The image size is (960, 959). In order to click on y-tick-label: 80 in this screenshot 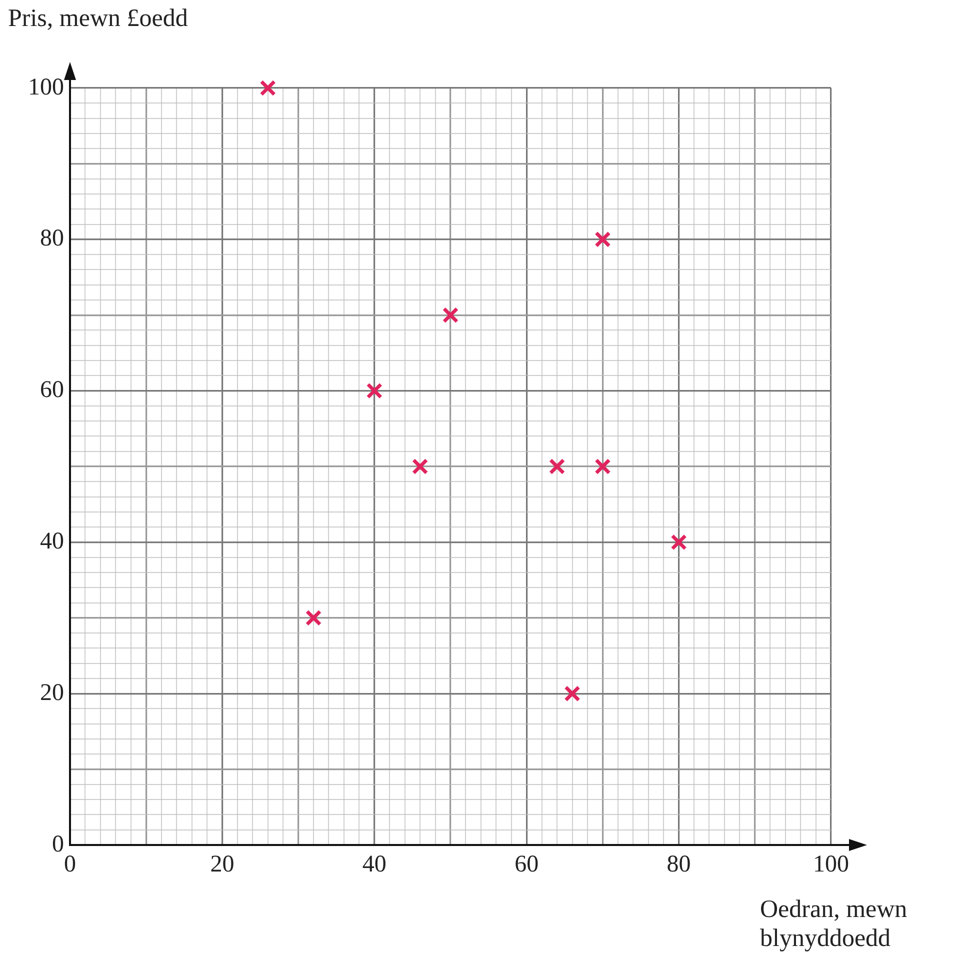, I will do `click(52, 239)`.